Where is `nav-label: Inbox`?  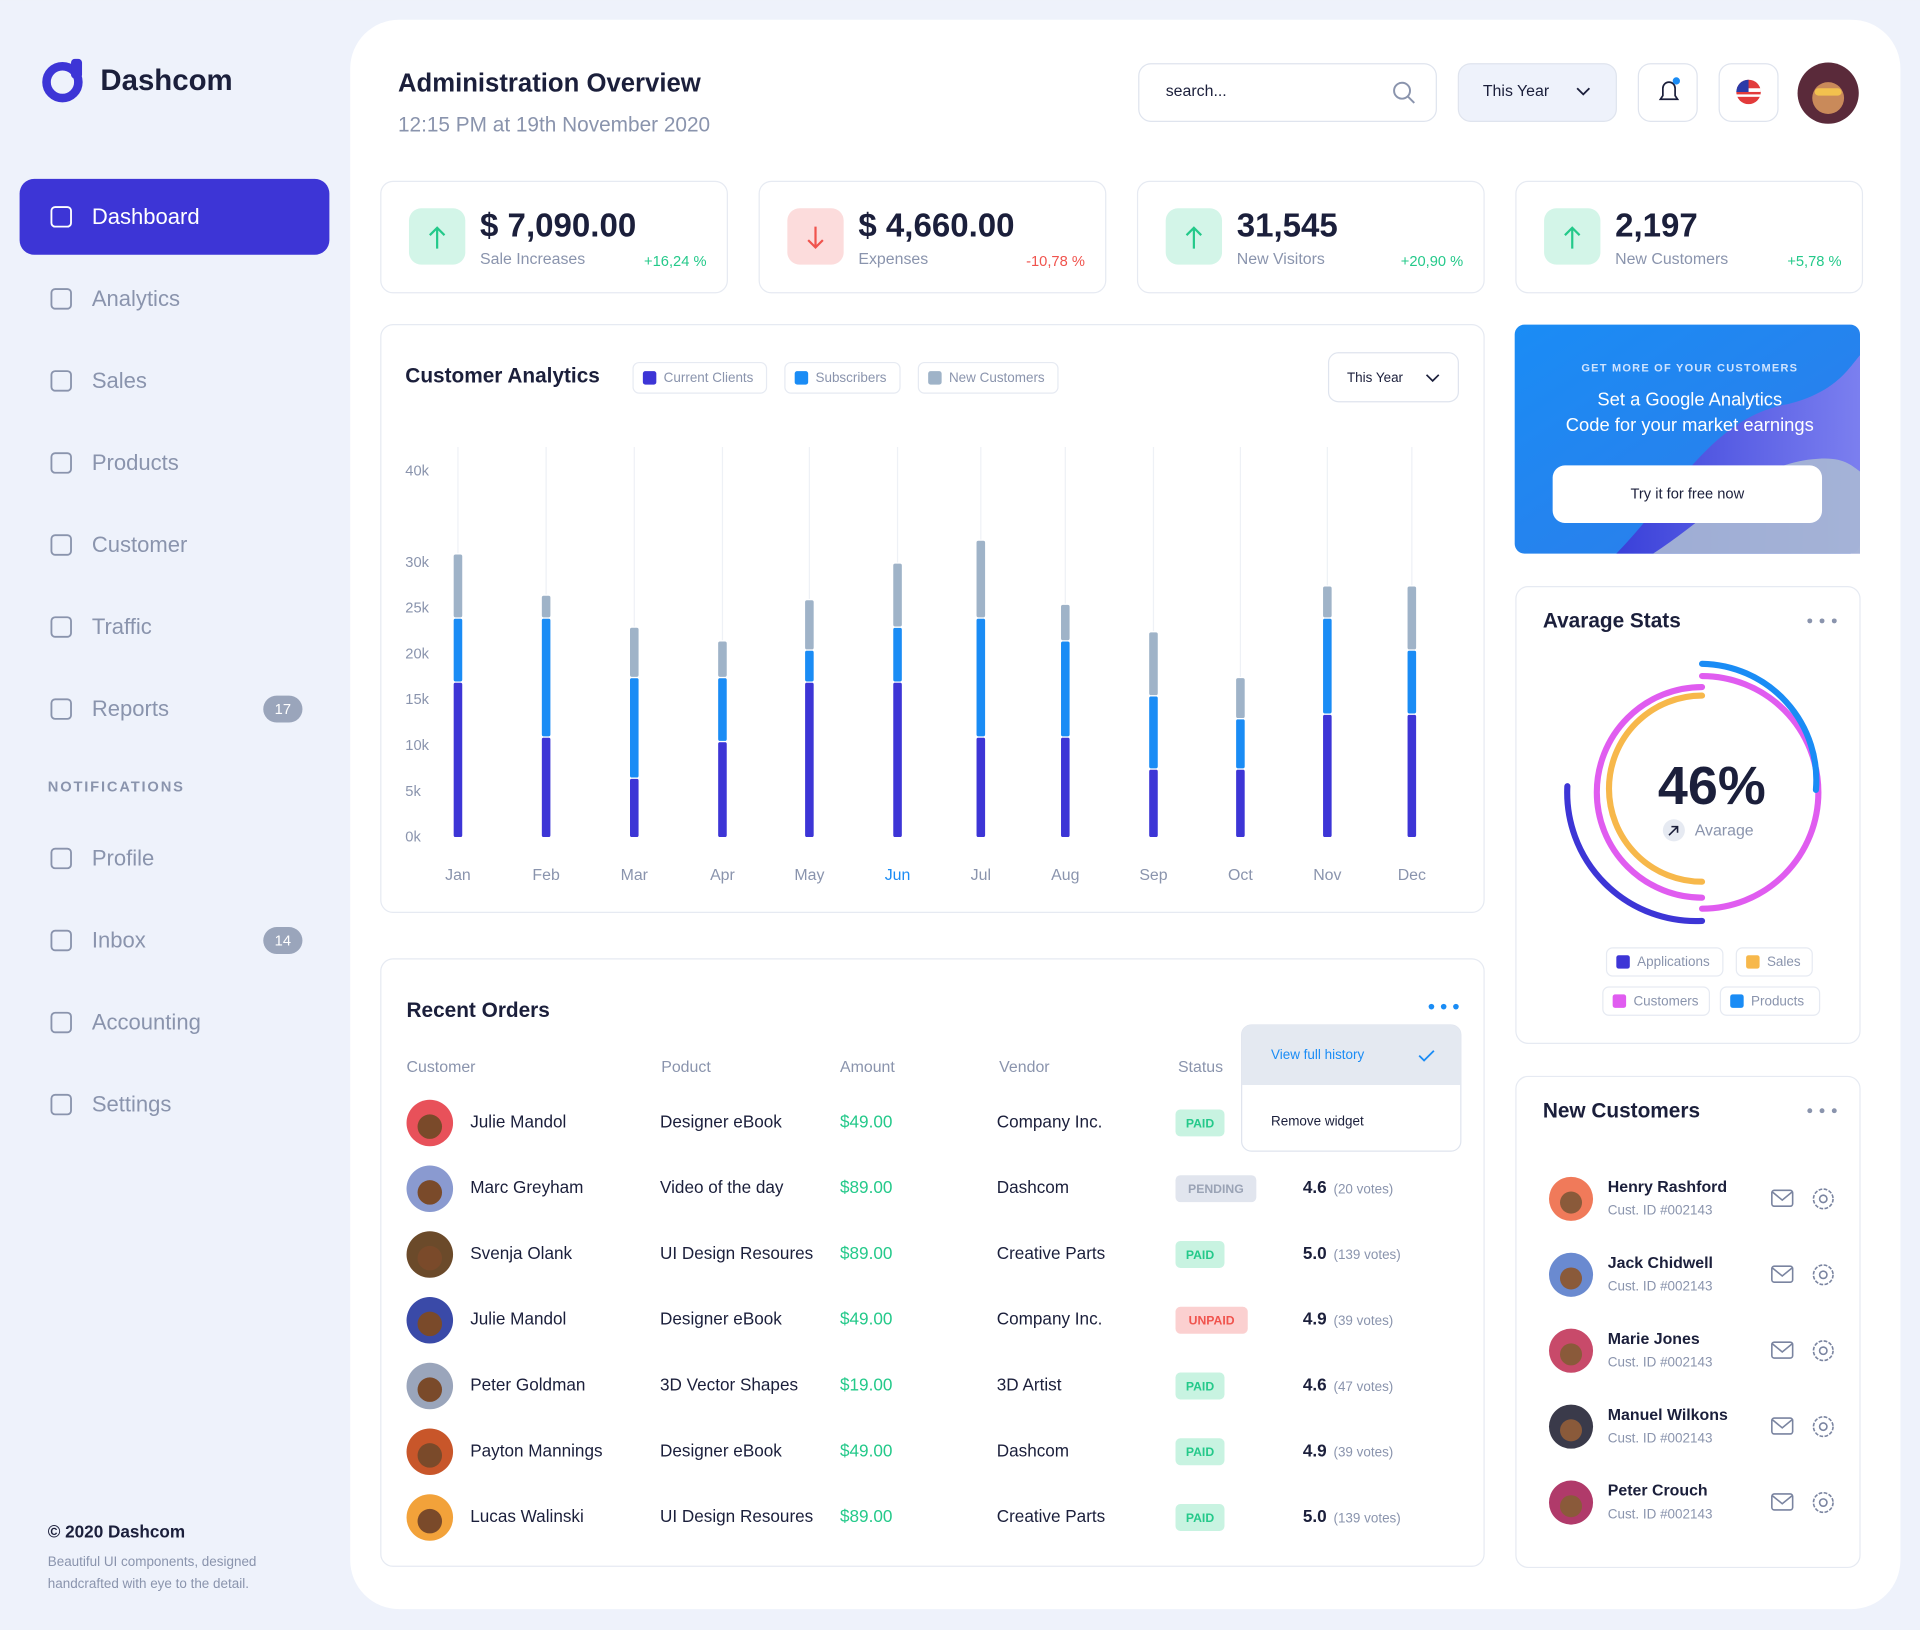
nav-label: Inbox is located at coordinates (119, 940).